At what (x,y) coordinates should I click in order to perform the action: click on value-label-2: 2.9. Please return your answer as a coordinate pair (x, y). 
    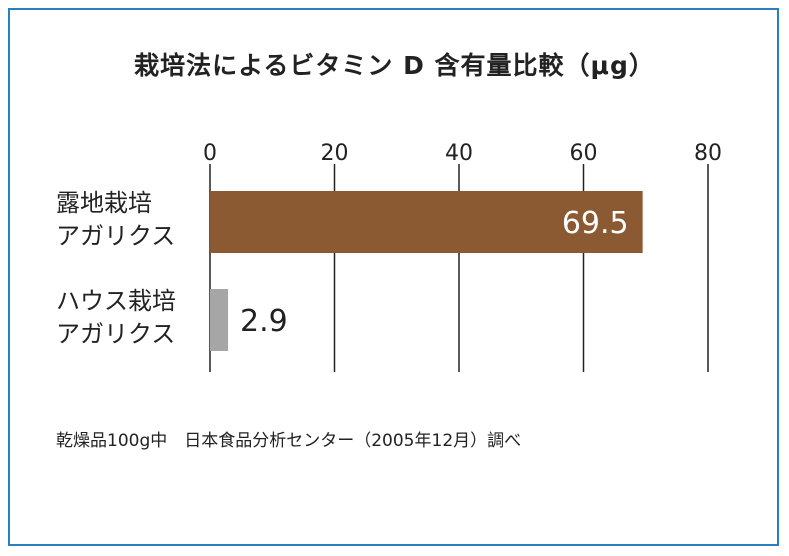
    Looking at the image, I should click on (264, 321).